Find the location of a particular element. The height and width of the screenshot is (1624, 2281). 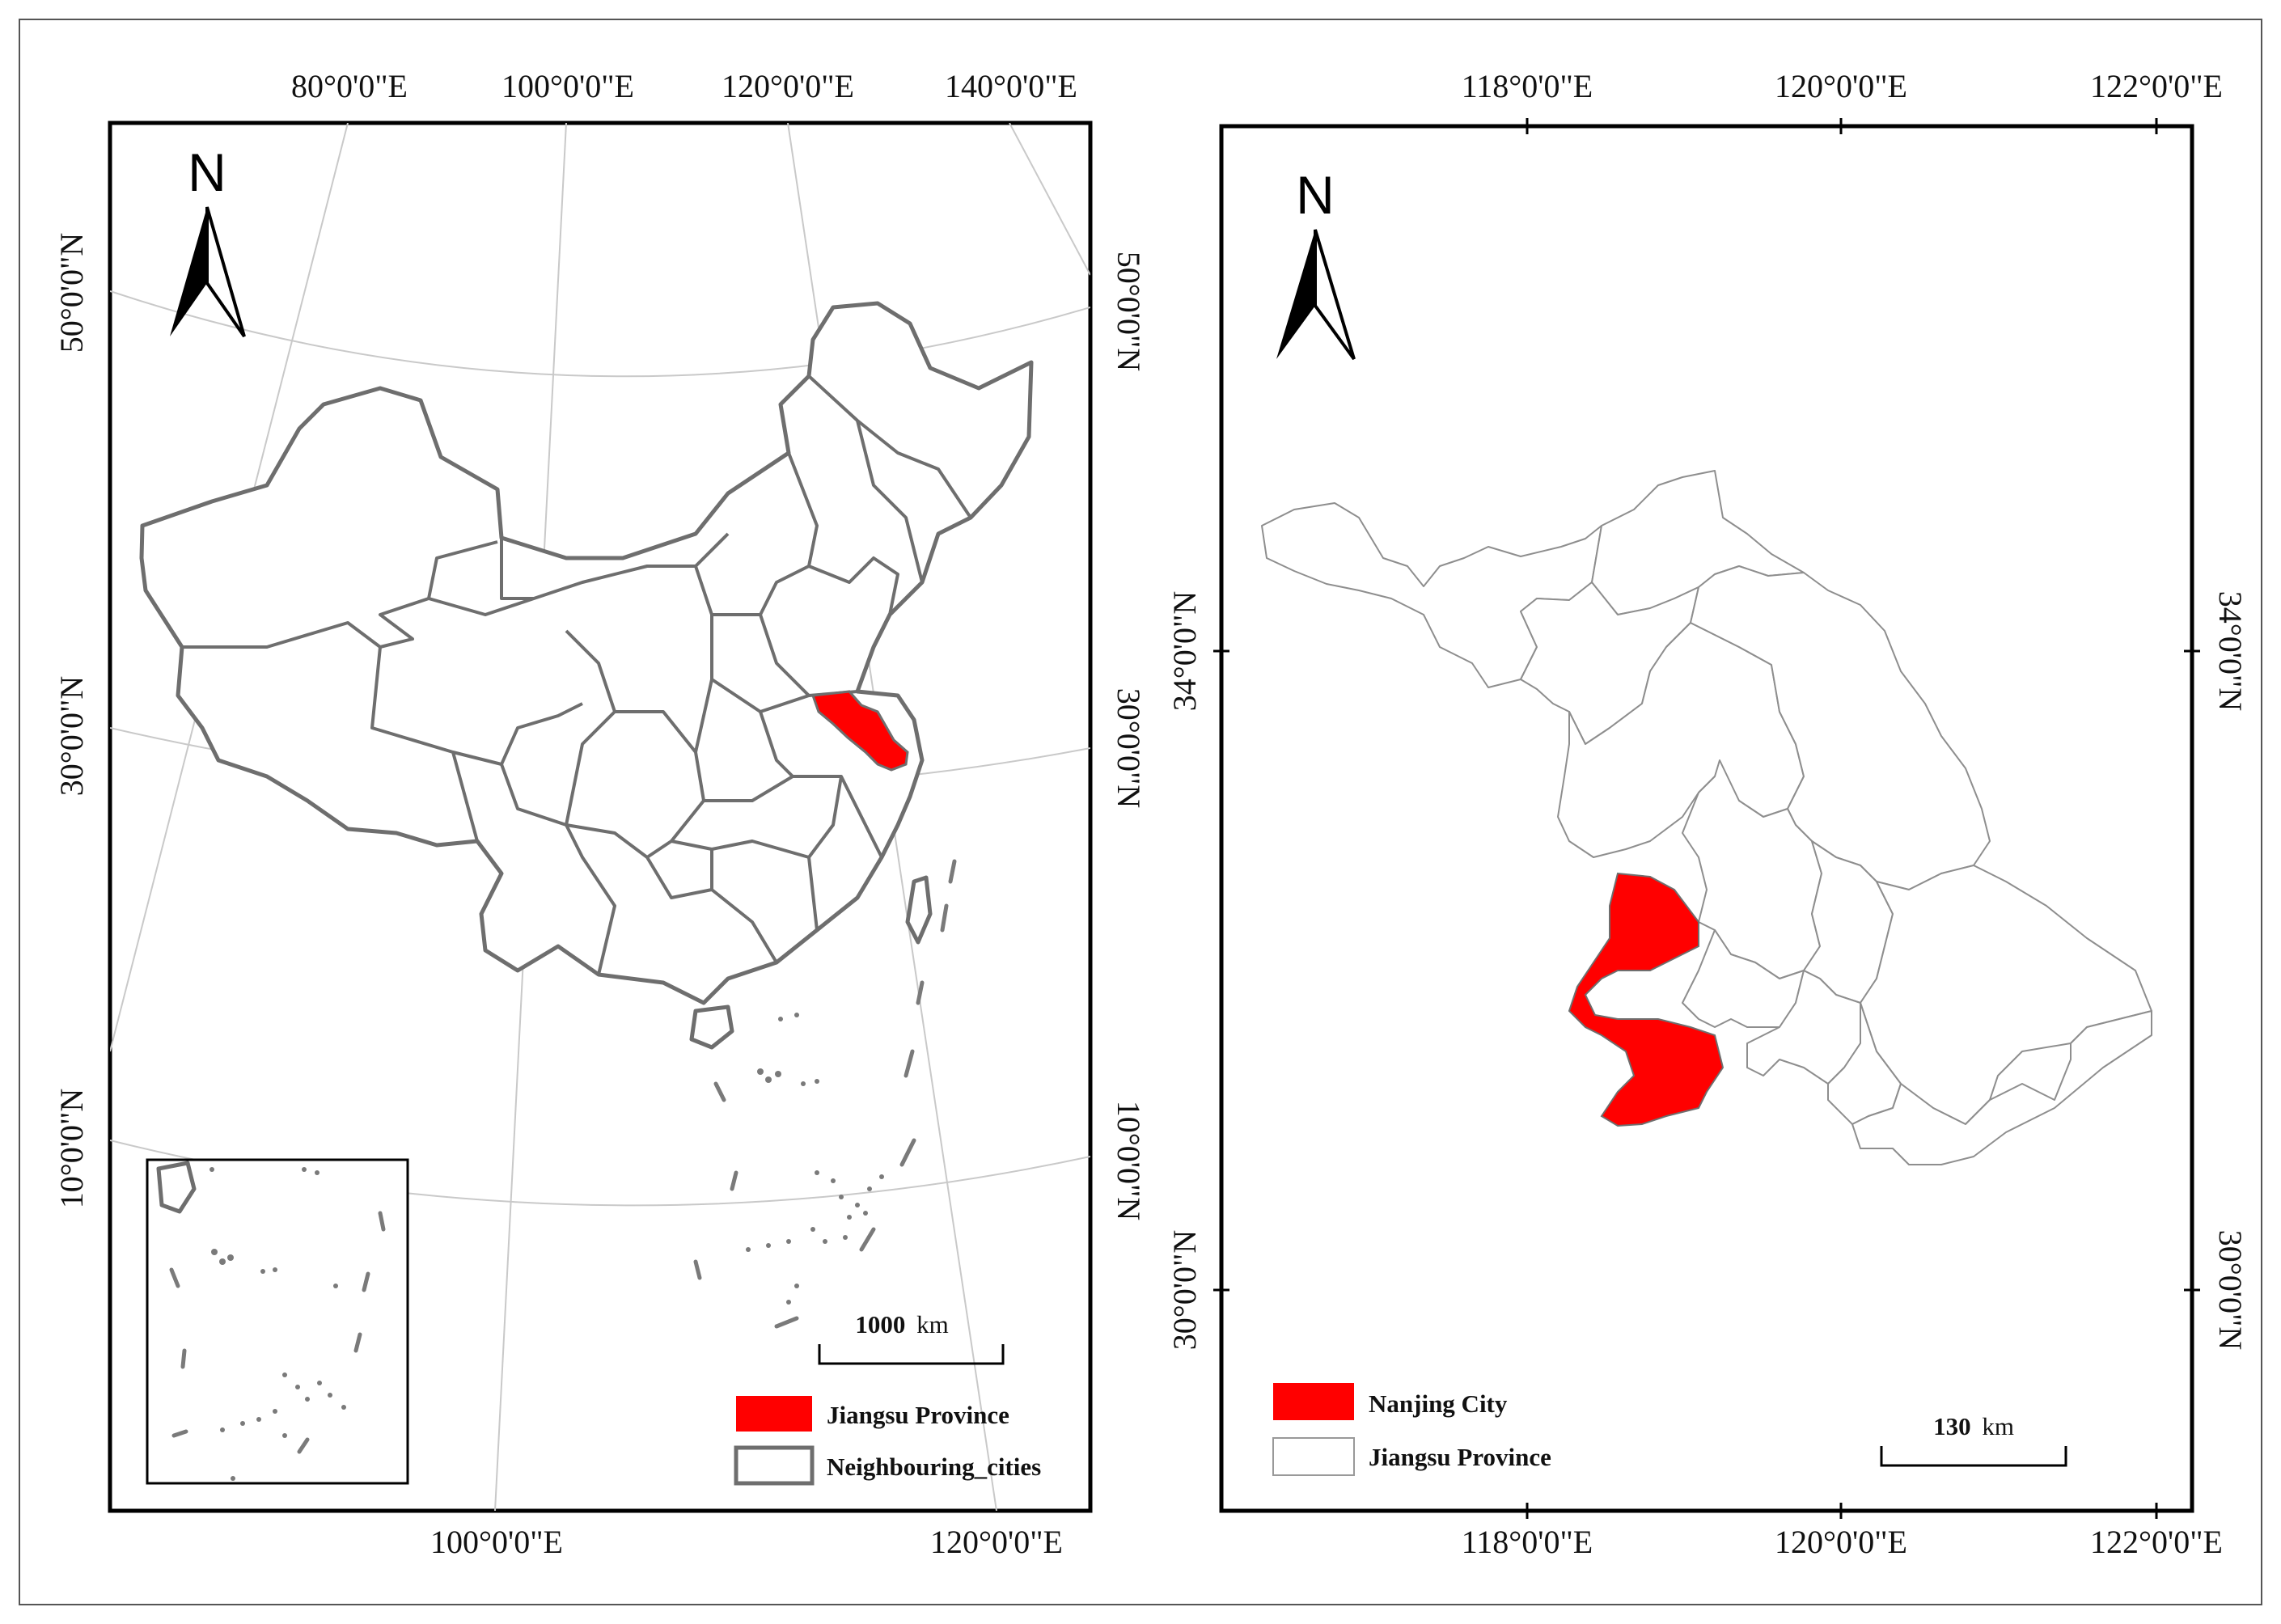

left-north-label: N is located at coordinates (207, 172).